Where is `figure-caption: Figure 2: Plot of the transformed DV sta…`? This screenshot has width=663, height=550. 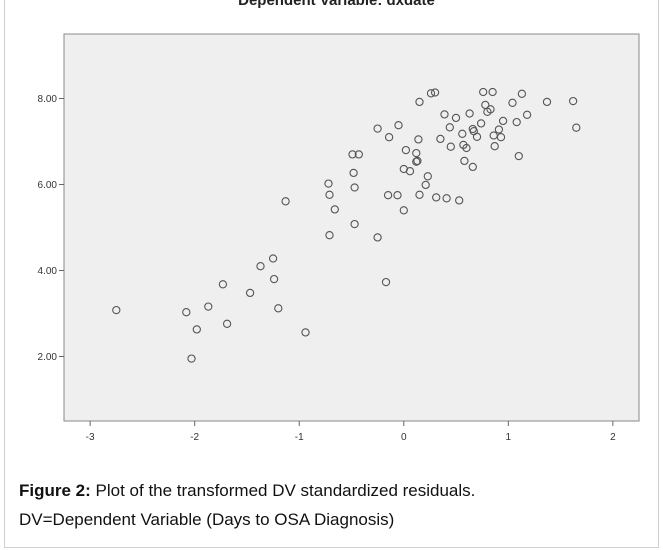 figure-caption: Figure 2: Plot of the transformed DV sta… is located at coordinates (334, 505).